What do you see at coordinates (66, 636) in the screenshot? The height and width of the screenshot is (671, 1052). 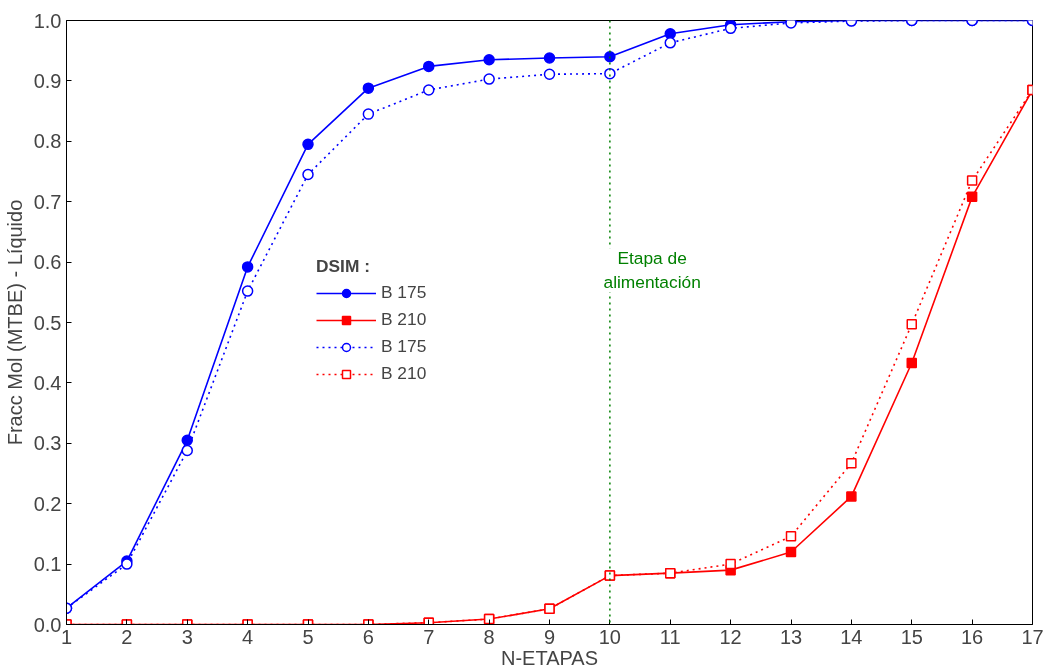 I see `x-tick-label: 1` at bounding box center [66, 636].